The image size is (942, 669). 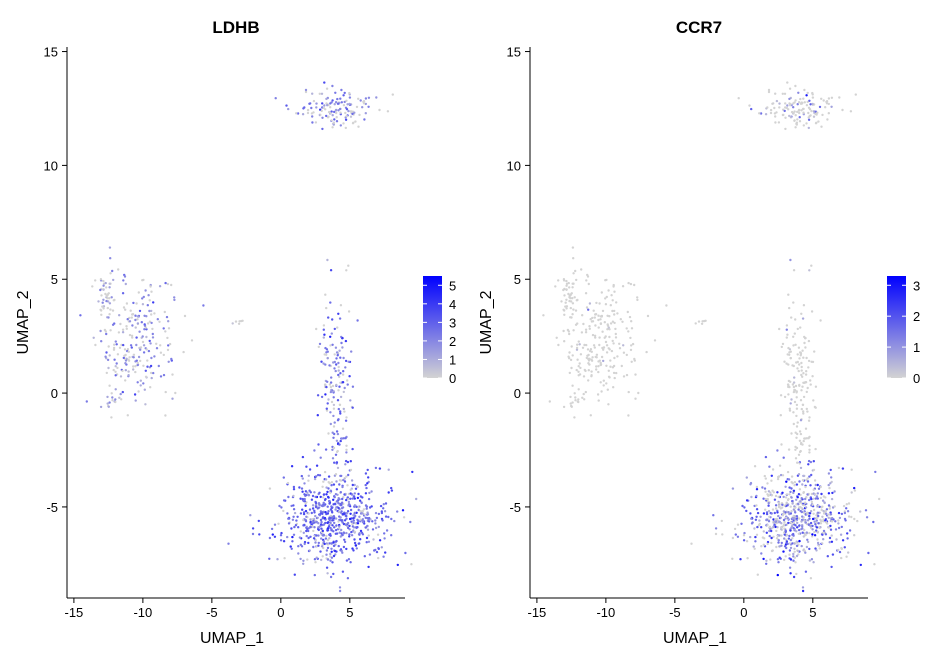 I want to click on colorbar-tick-label: 4, so click(x=452, y=304).